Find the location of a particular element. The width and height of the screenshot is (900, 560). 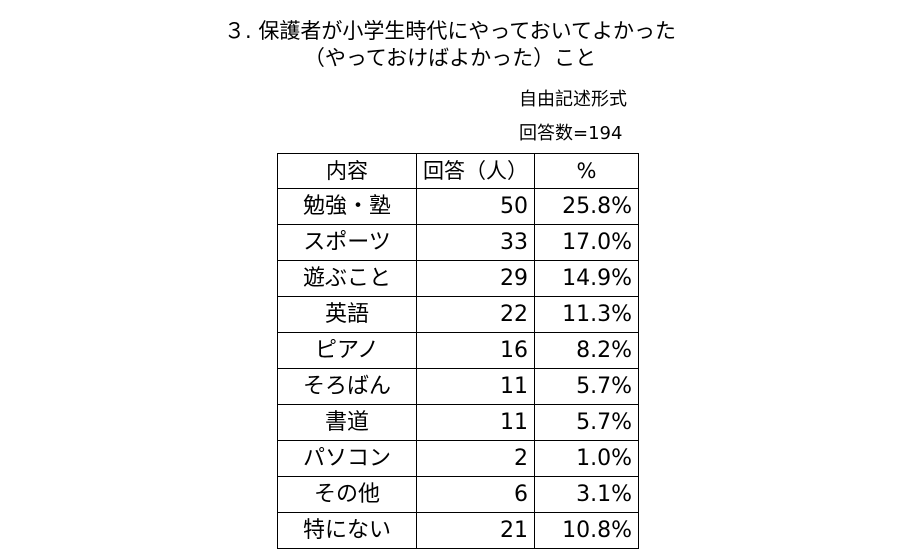

row-count: 2 is located at coordinates (475, 458).